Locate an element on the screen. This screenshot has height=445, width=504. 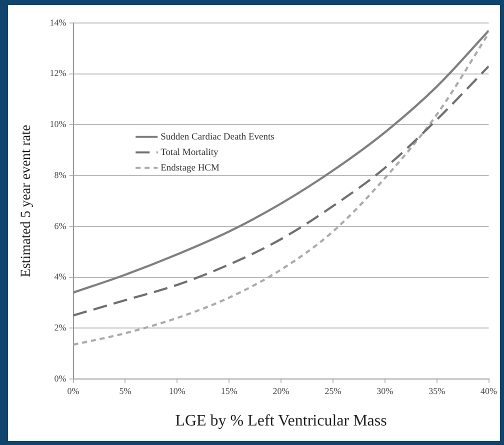
y-tick-label: 6% is located at coordinates (60, 225).